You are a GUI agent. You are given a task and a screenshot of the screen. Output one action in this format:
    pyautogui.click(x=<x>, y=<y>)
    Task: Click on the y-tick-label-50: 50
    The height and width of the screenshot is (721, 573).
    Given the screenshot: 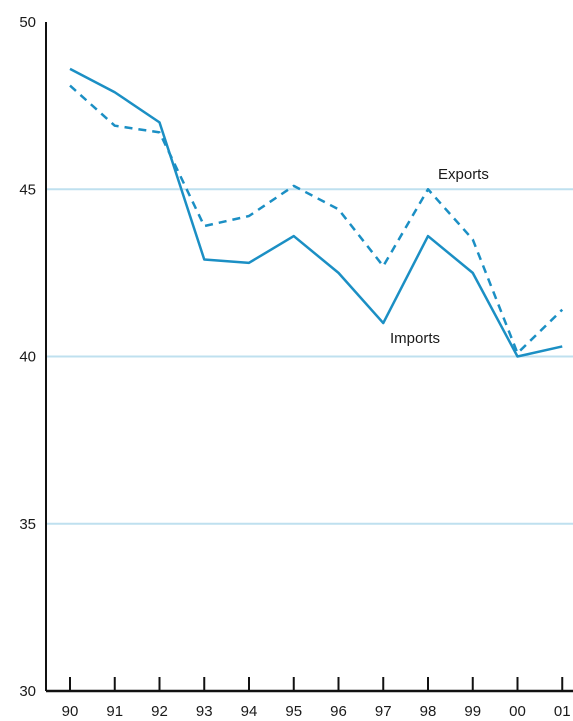 What is the action you would take?
    pyautogui.click(x=27, y=22)
    